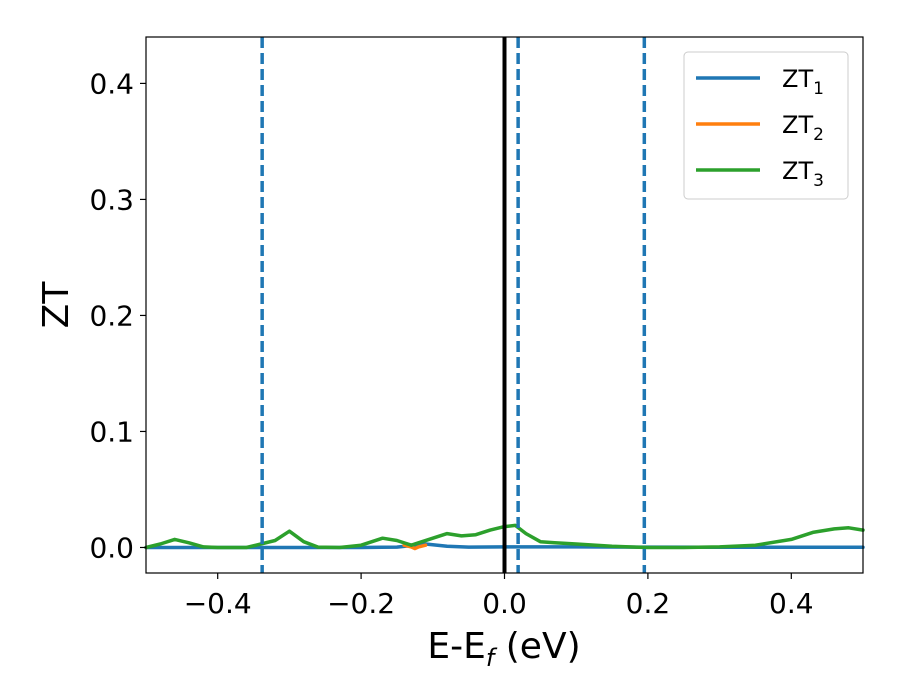  I want to click on x-axis-ticks: −0.4 −0.2 0.0 0.2 0.4, so click(499, 596).